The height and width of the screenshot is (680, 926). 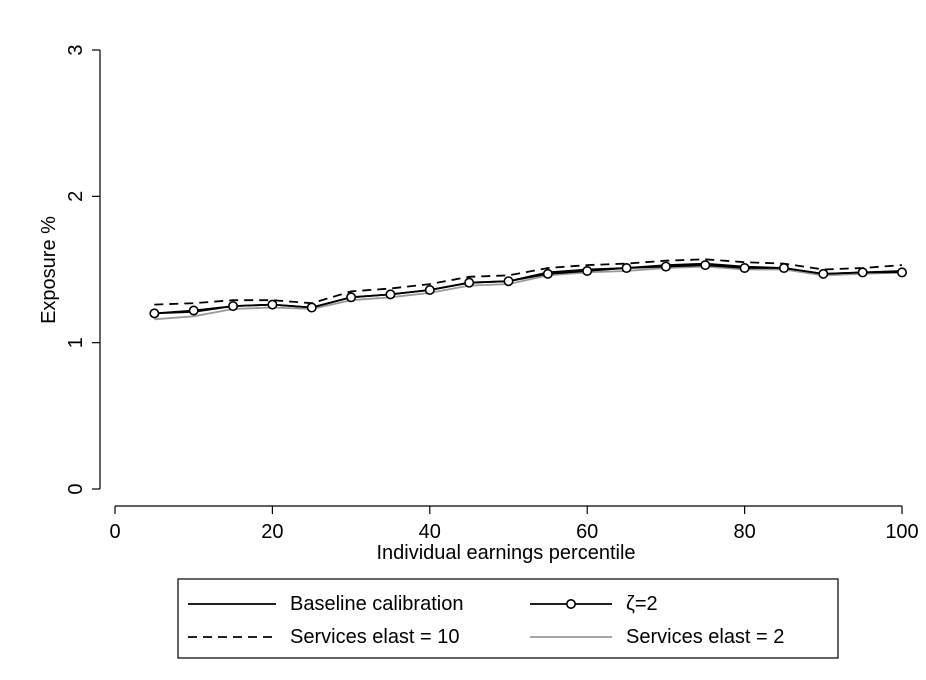 What do you see at coordinates (587, 532) in the screenshot?
I see `x-tick-label: 60` at bounding box center [587, 532].